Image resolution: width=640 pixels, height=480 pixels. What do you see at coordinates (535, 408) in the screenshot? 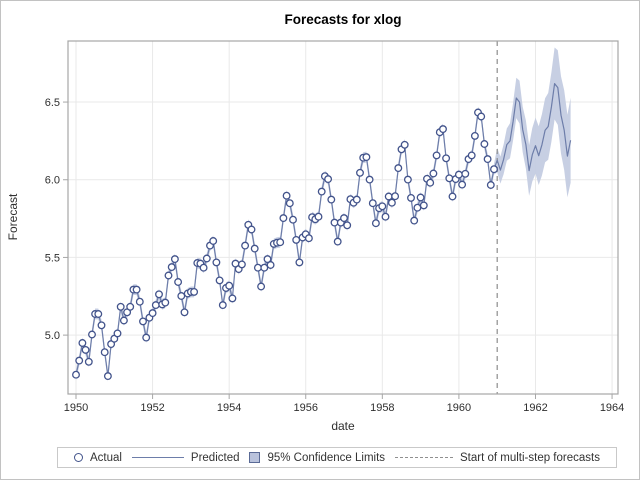
I see `x-tick-label: 1962` at bounding box center [535, 408].